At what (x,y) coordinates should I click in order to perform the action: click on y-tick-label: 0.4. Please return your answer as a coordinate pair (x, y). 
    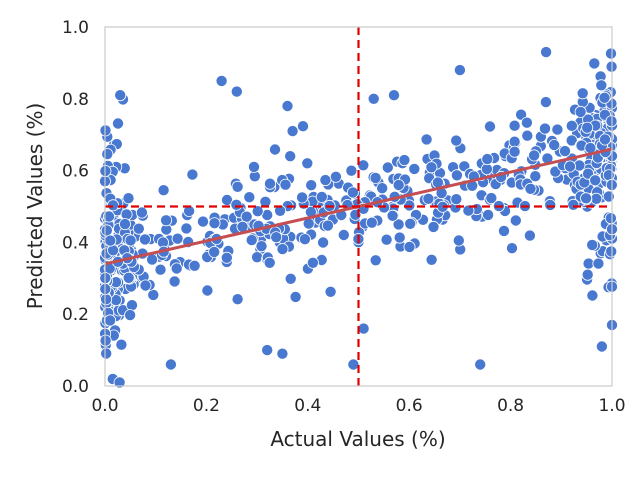
    Looking at the image, I should click on (75, 243).